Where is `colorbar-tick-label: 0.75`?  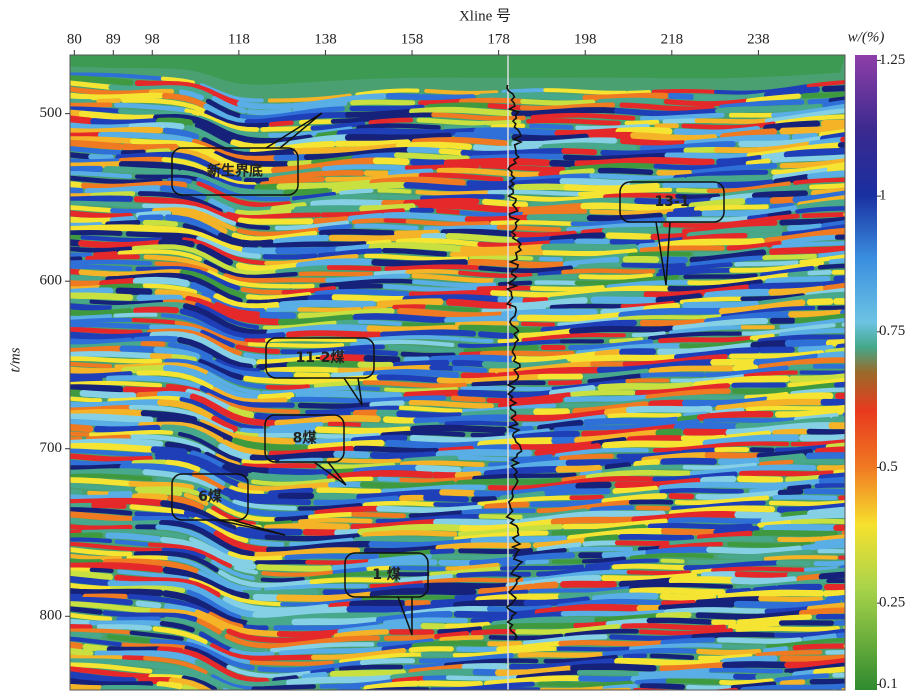 colorbar-tick-label: 0.75 is located at coordinates (892, 331).